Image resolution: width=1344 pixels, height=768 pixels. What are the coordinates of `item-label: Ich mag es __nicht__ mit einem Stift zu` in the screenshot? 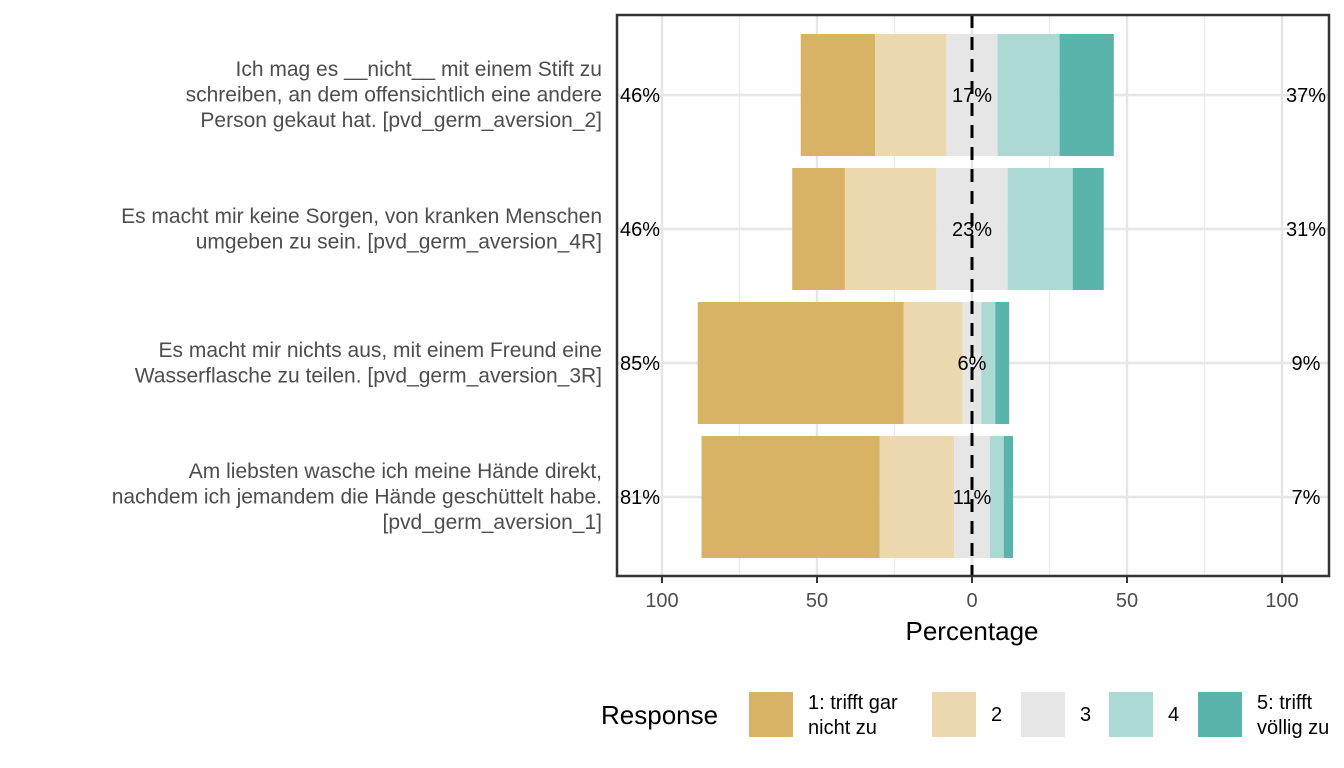 It's located at (418, 69).